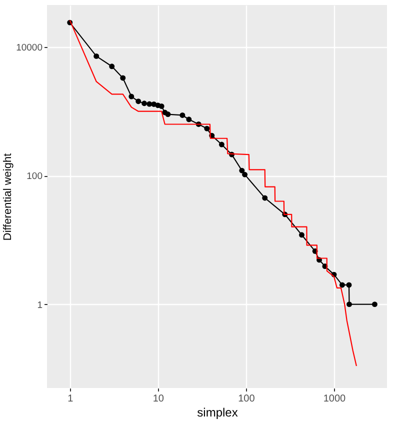 This screenshot has width=393, height=423. Describe the element at coordinates (217, 413) in the screenshot. I see `x-axis-title: simplex` at that location.